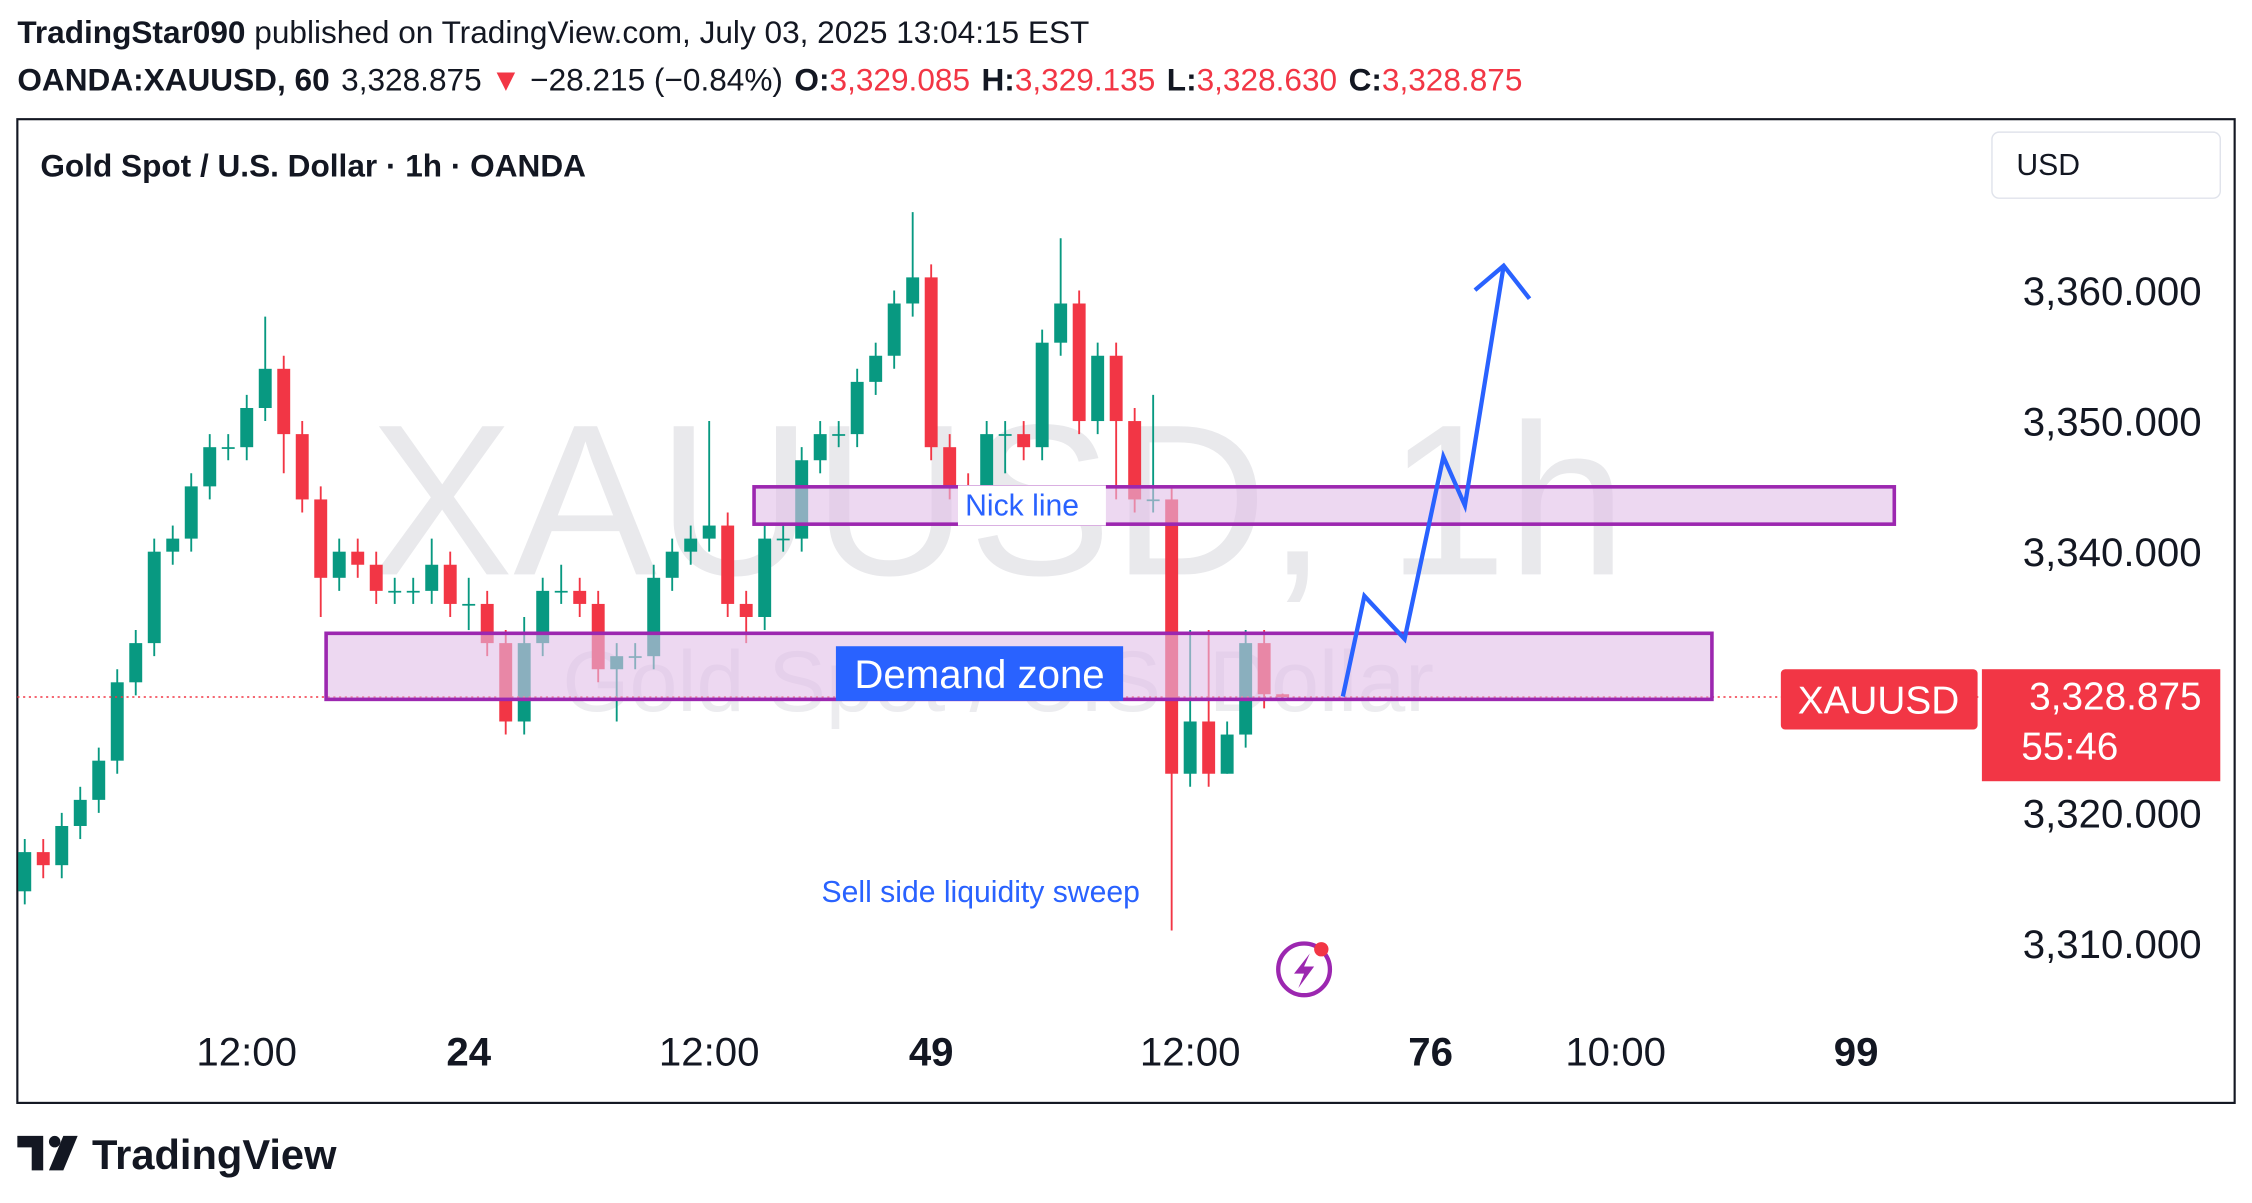 The image size is (2252, 1203). I want to click on o-value: 3,329.085, so click(900, 79).